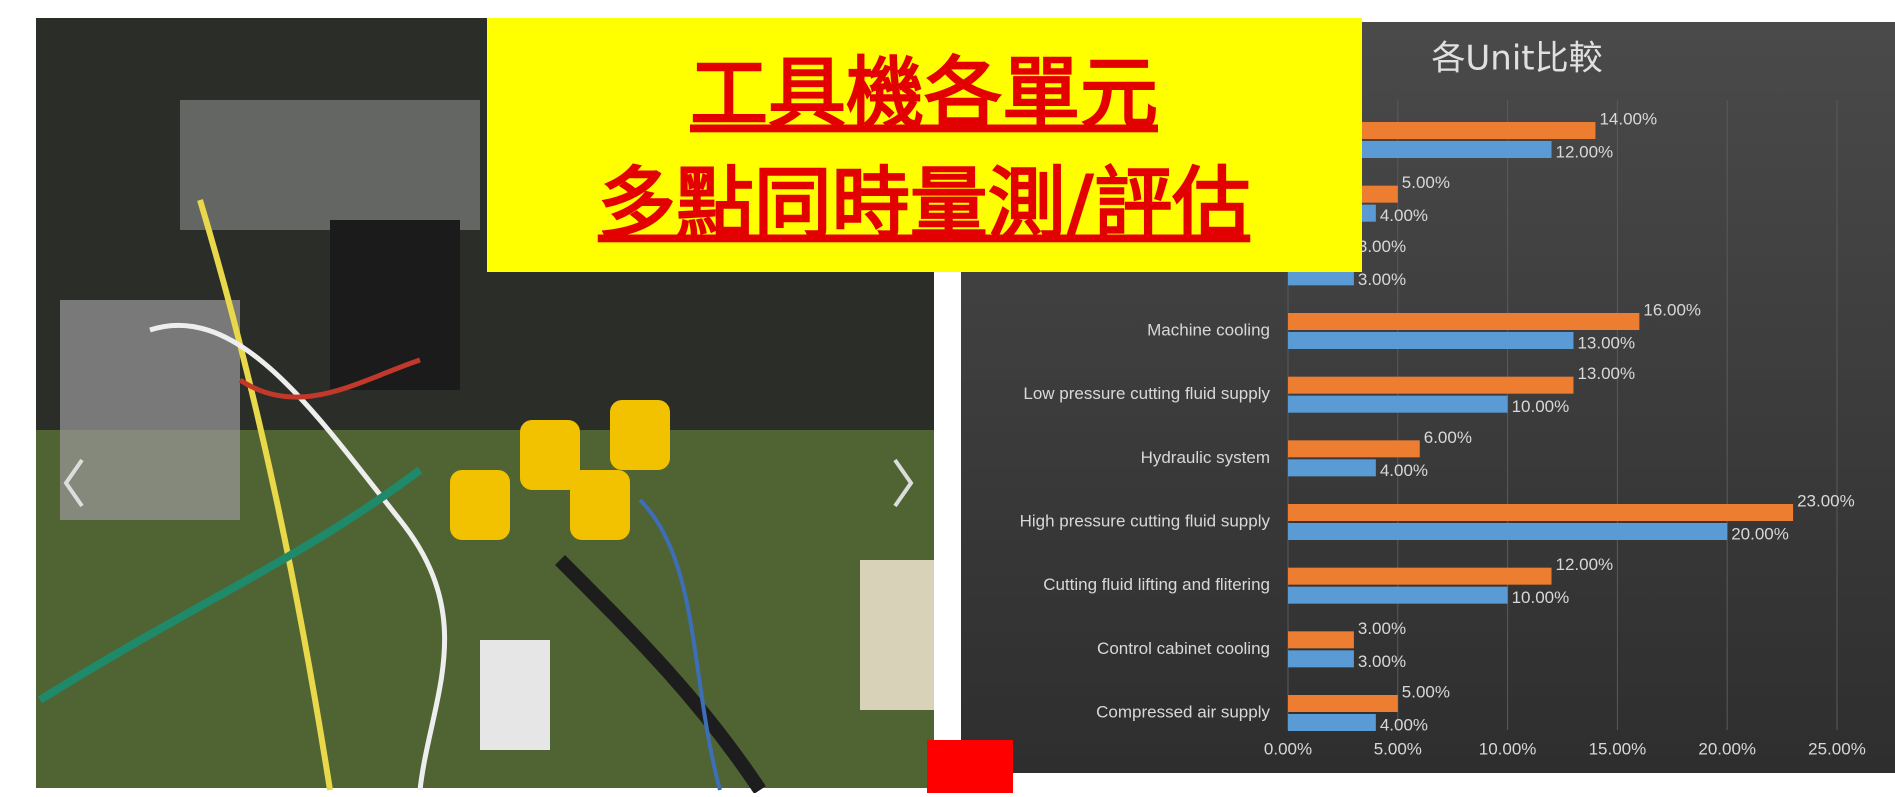  I want to click on value-label: 14.00%, so click(1628, 118).